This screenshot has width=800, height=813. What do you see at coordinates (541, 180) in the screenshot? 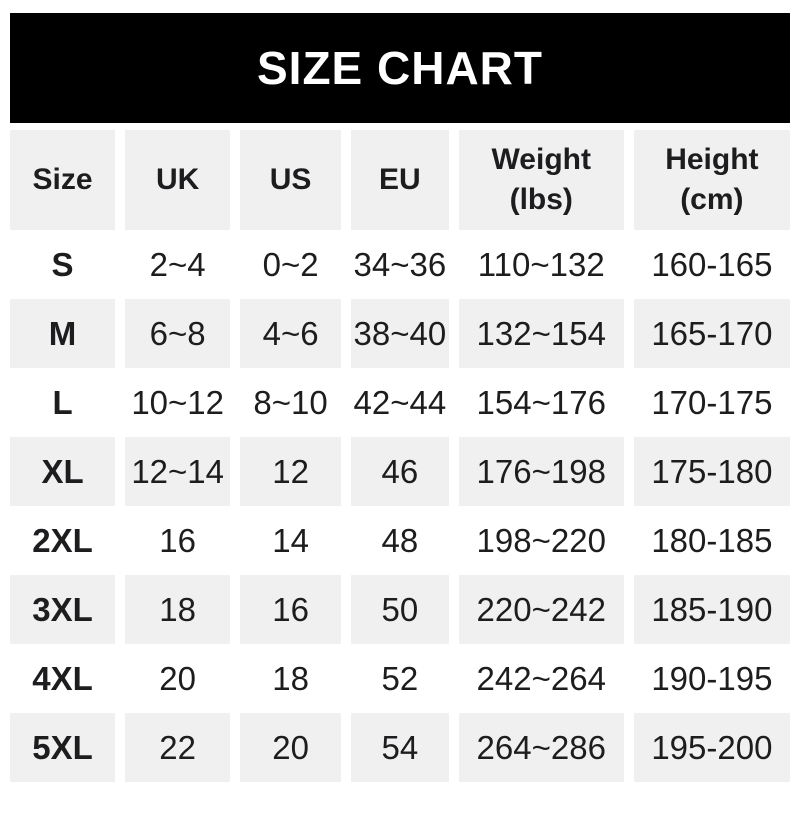
I see `column-header-weight: Weight (lbs)` at bounding box center [541, 180].